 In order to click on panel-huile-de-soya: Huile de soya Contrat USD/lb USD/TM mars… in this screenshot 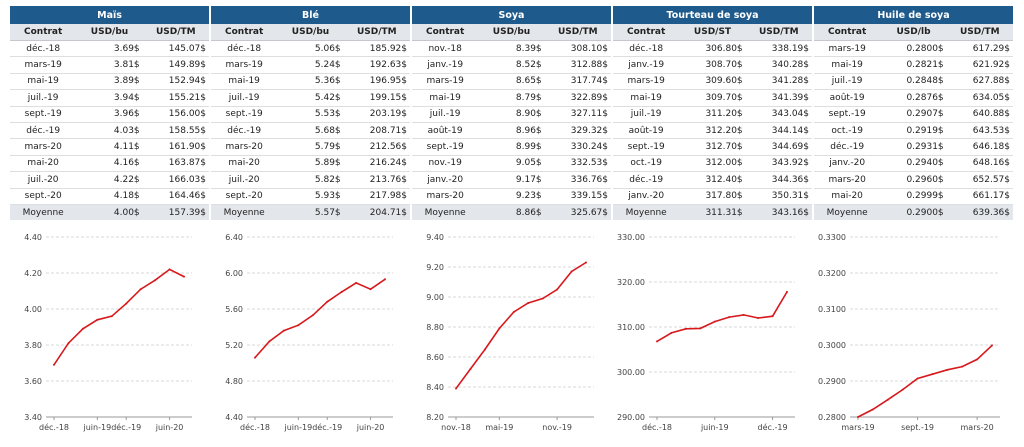, I will do `click(913, 113)`.